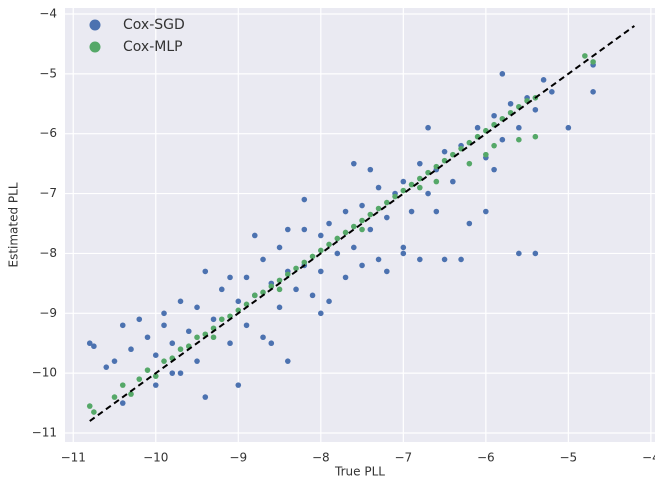  Describe the element at coordinates (359, 472) in the screenshot. I see `x-axis-label: True PLL` at that location.